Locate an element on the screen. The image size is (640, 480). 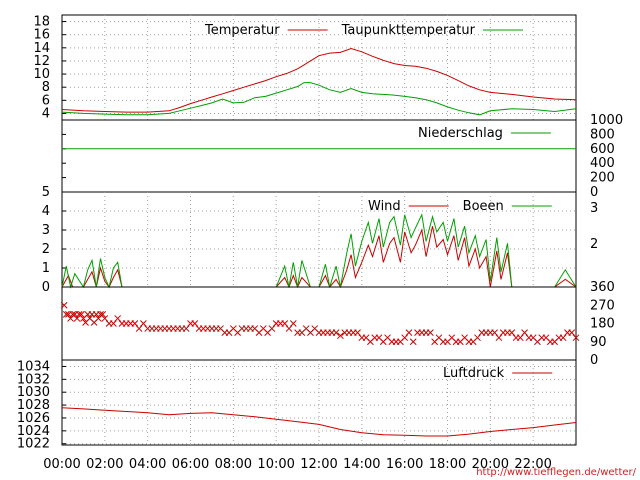
temperature-tick-label: 10 is located at coordinates (41, 74).